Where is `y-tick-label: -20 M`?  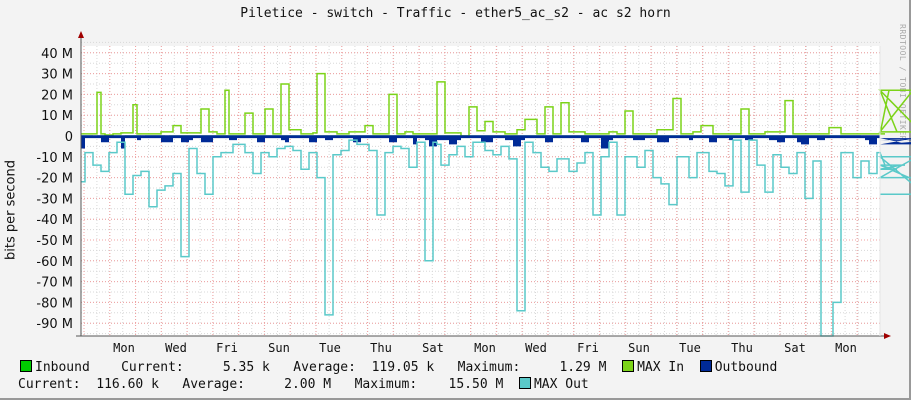 y-tick-label: -20 M is located at coordinates (54, 179).